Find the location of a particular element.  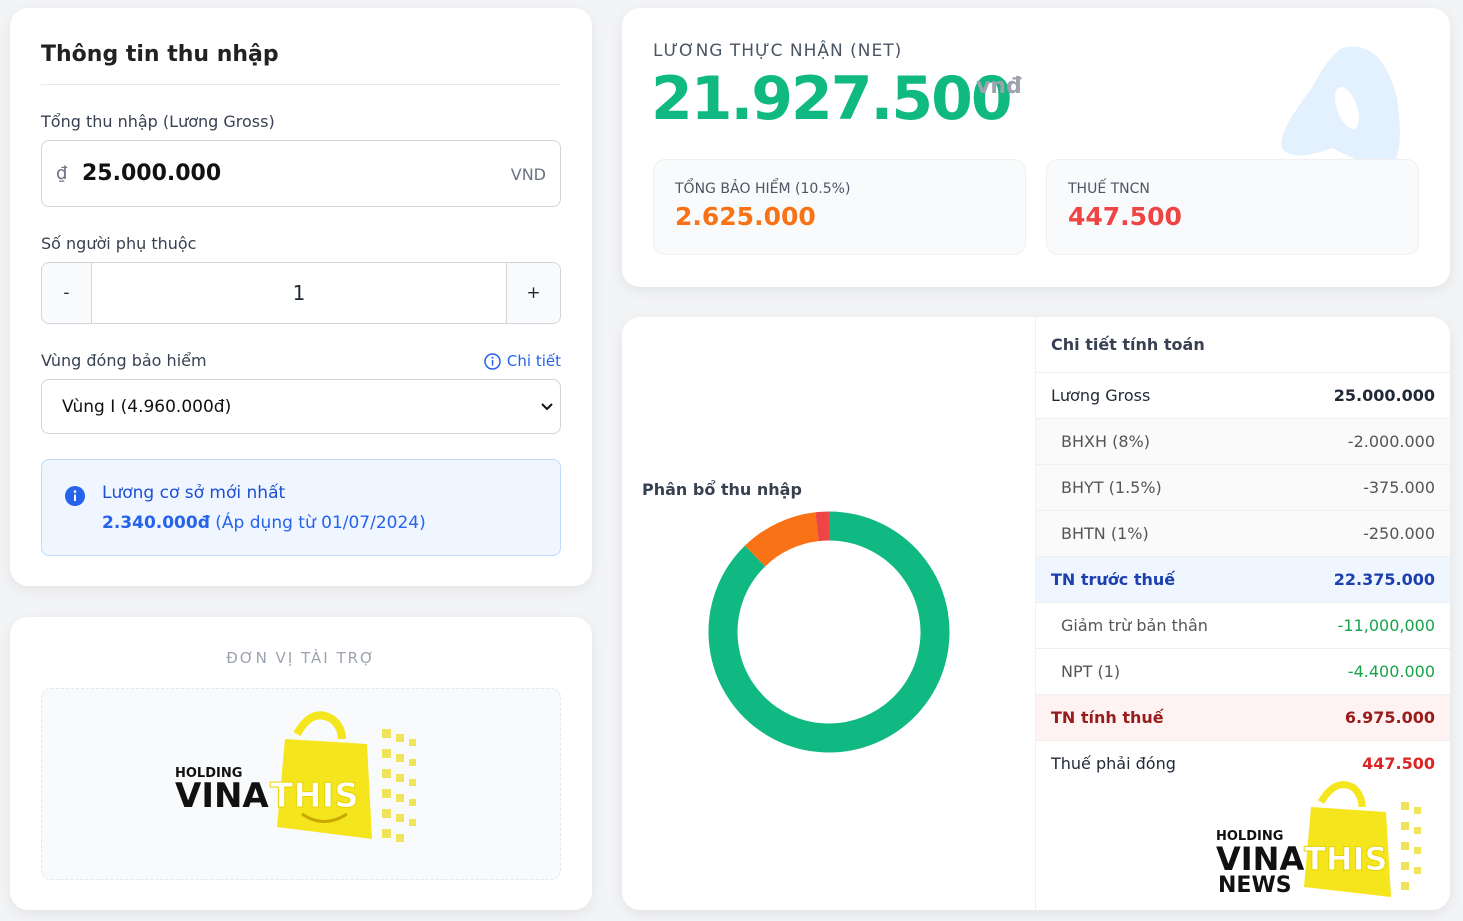

logo-bottom: NEWS is located at coordinates (1255, 885).